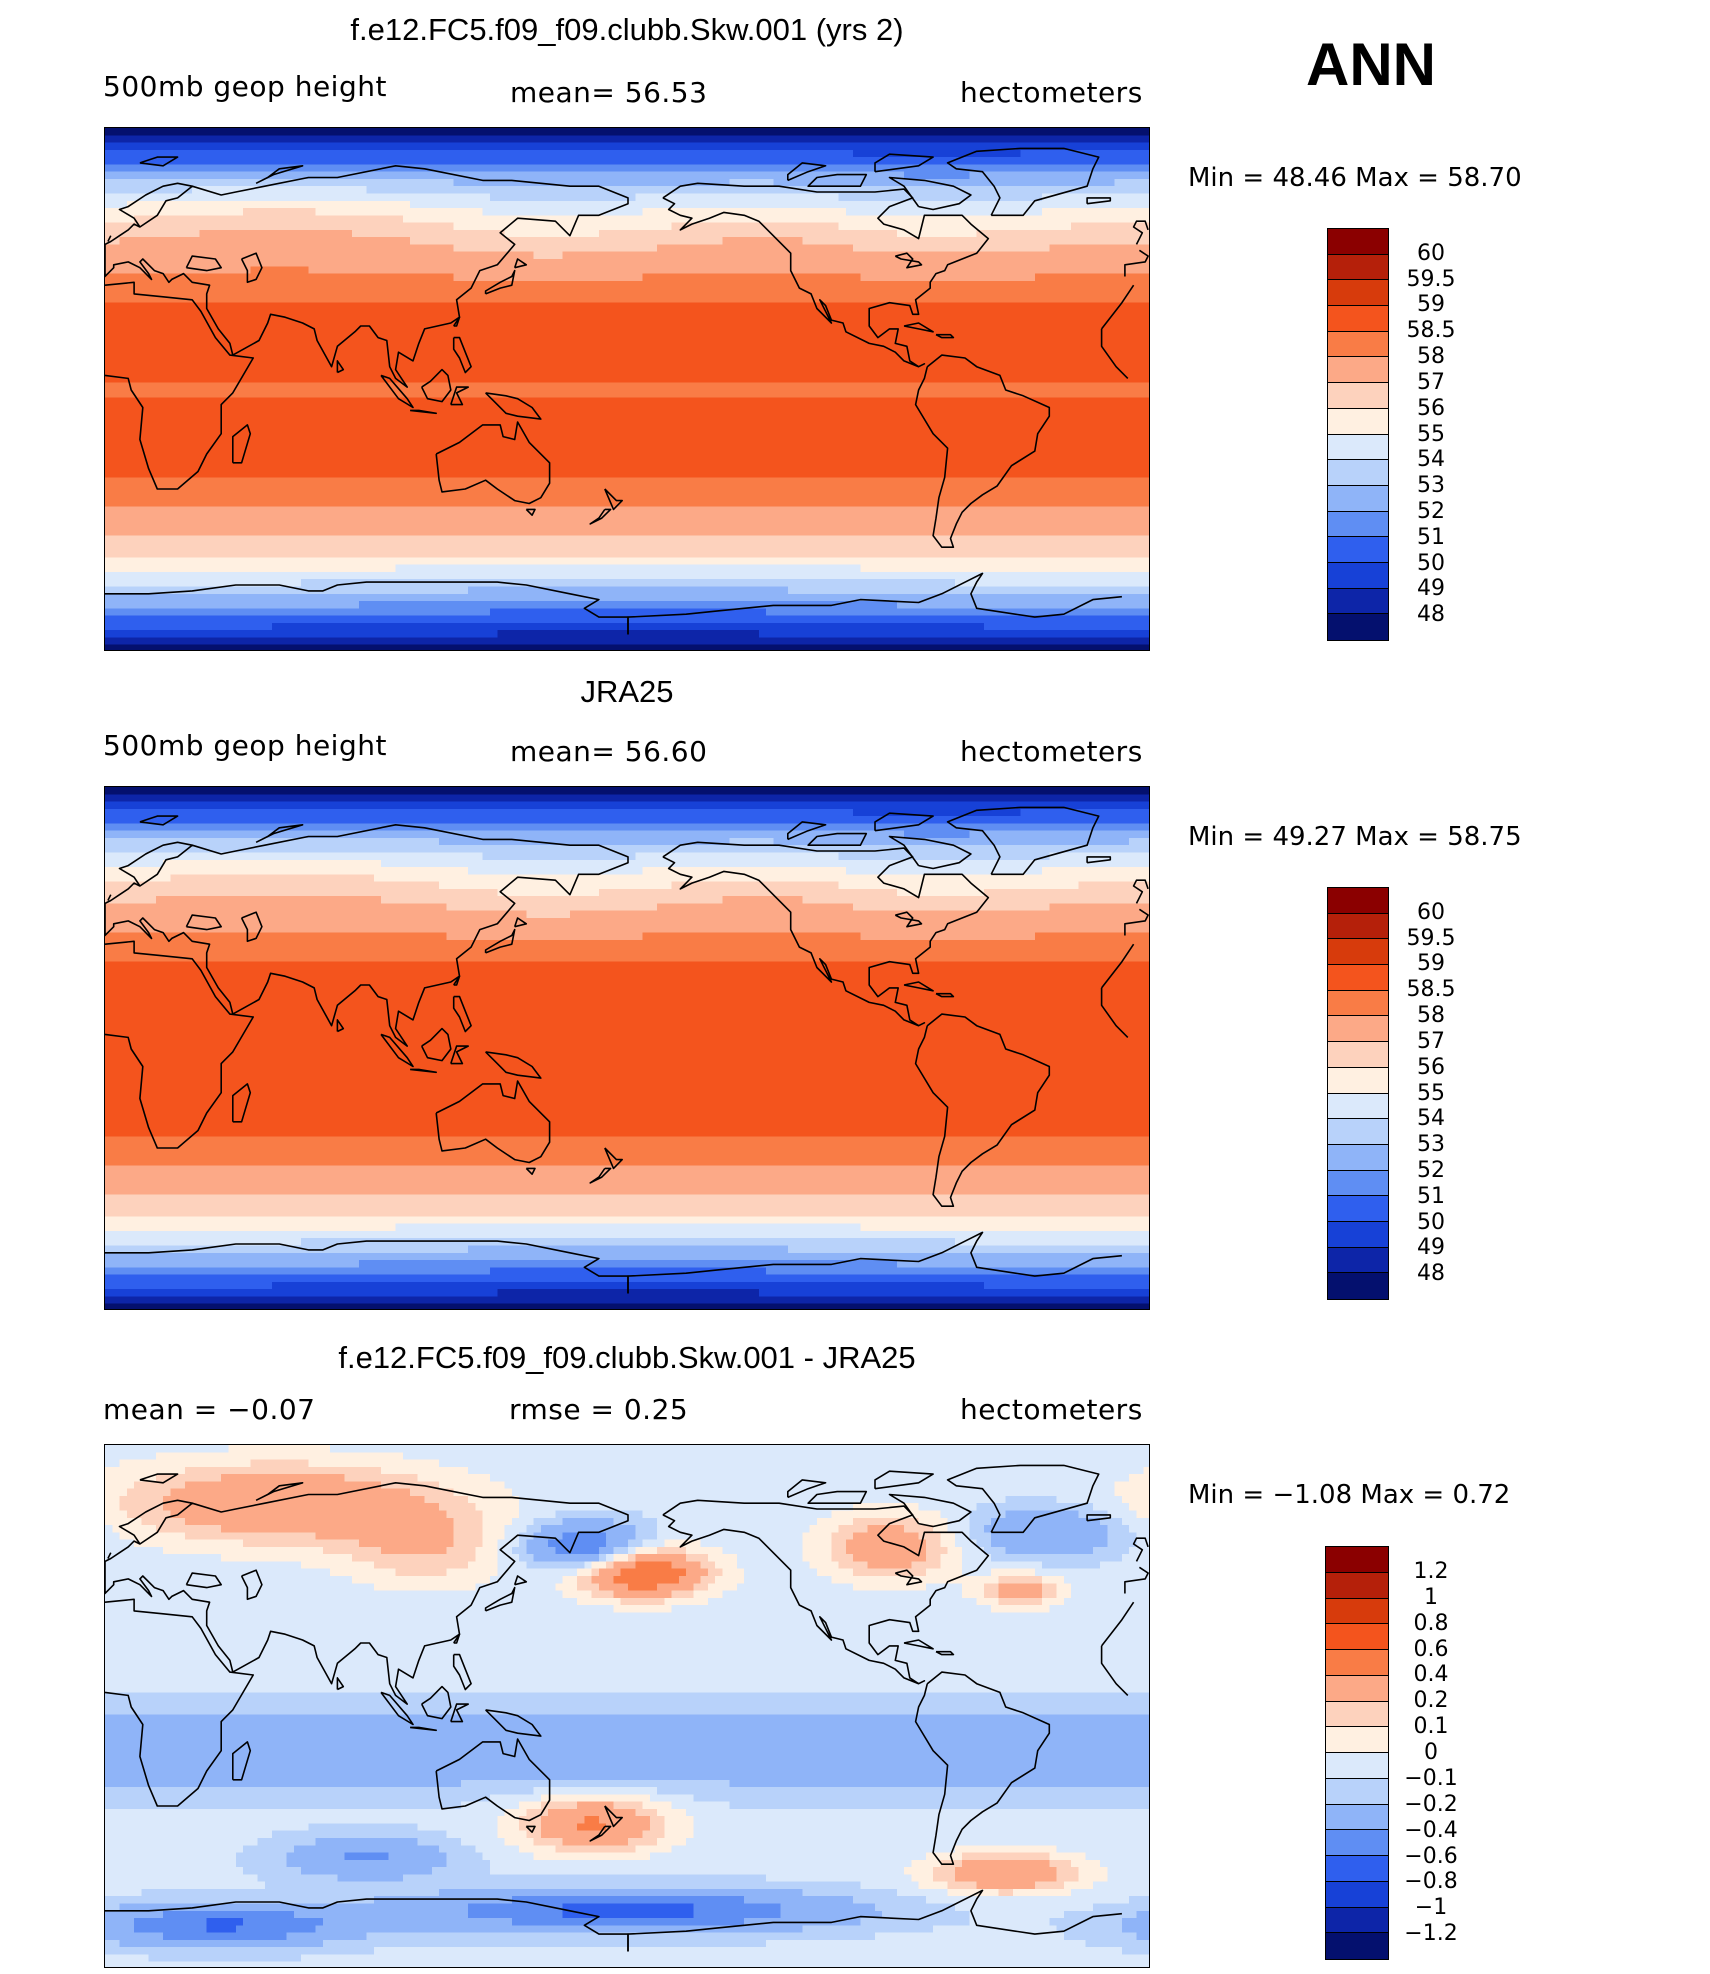 The image size is (1710, 1974). What do you see at coordinates (1431, 331) in the screenshot?
I see `colorbar-tick-label: 58.5` at bounding box center [1431, 331].